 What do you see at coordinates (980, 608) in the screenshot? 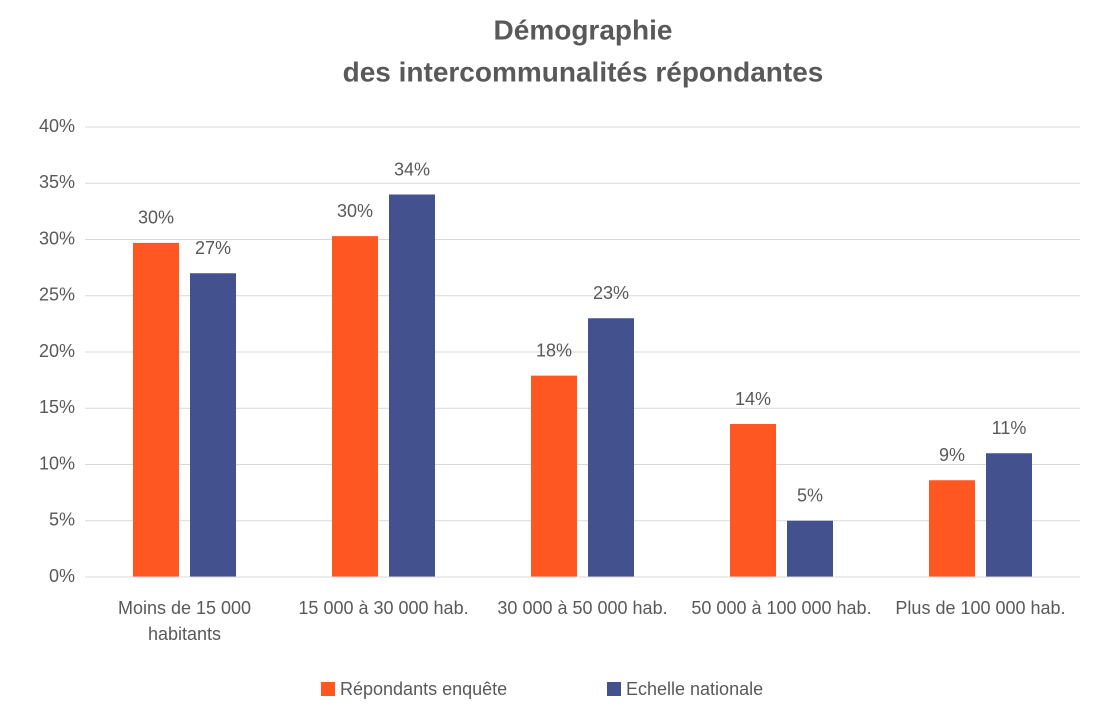
I see `x-tick-label: Plus de 100 000 hab.` at bounding box center [980, 608].